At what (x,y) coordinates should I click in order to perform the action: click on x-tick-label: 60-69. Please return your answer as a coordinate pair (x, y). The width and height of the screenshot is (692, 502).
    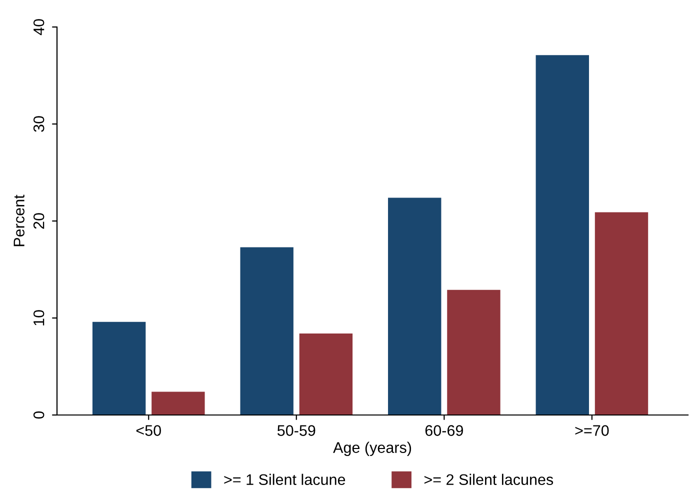
    Looking at the image, I should click on (444, 430).